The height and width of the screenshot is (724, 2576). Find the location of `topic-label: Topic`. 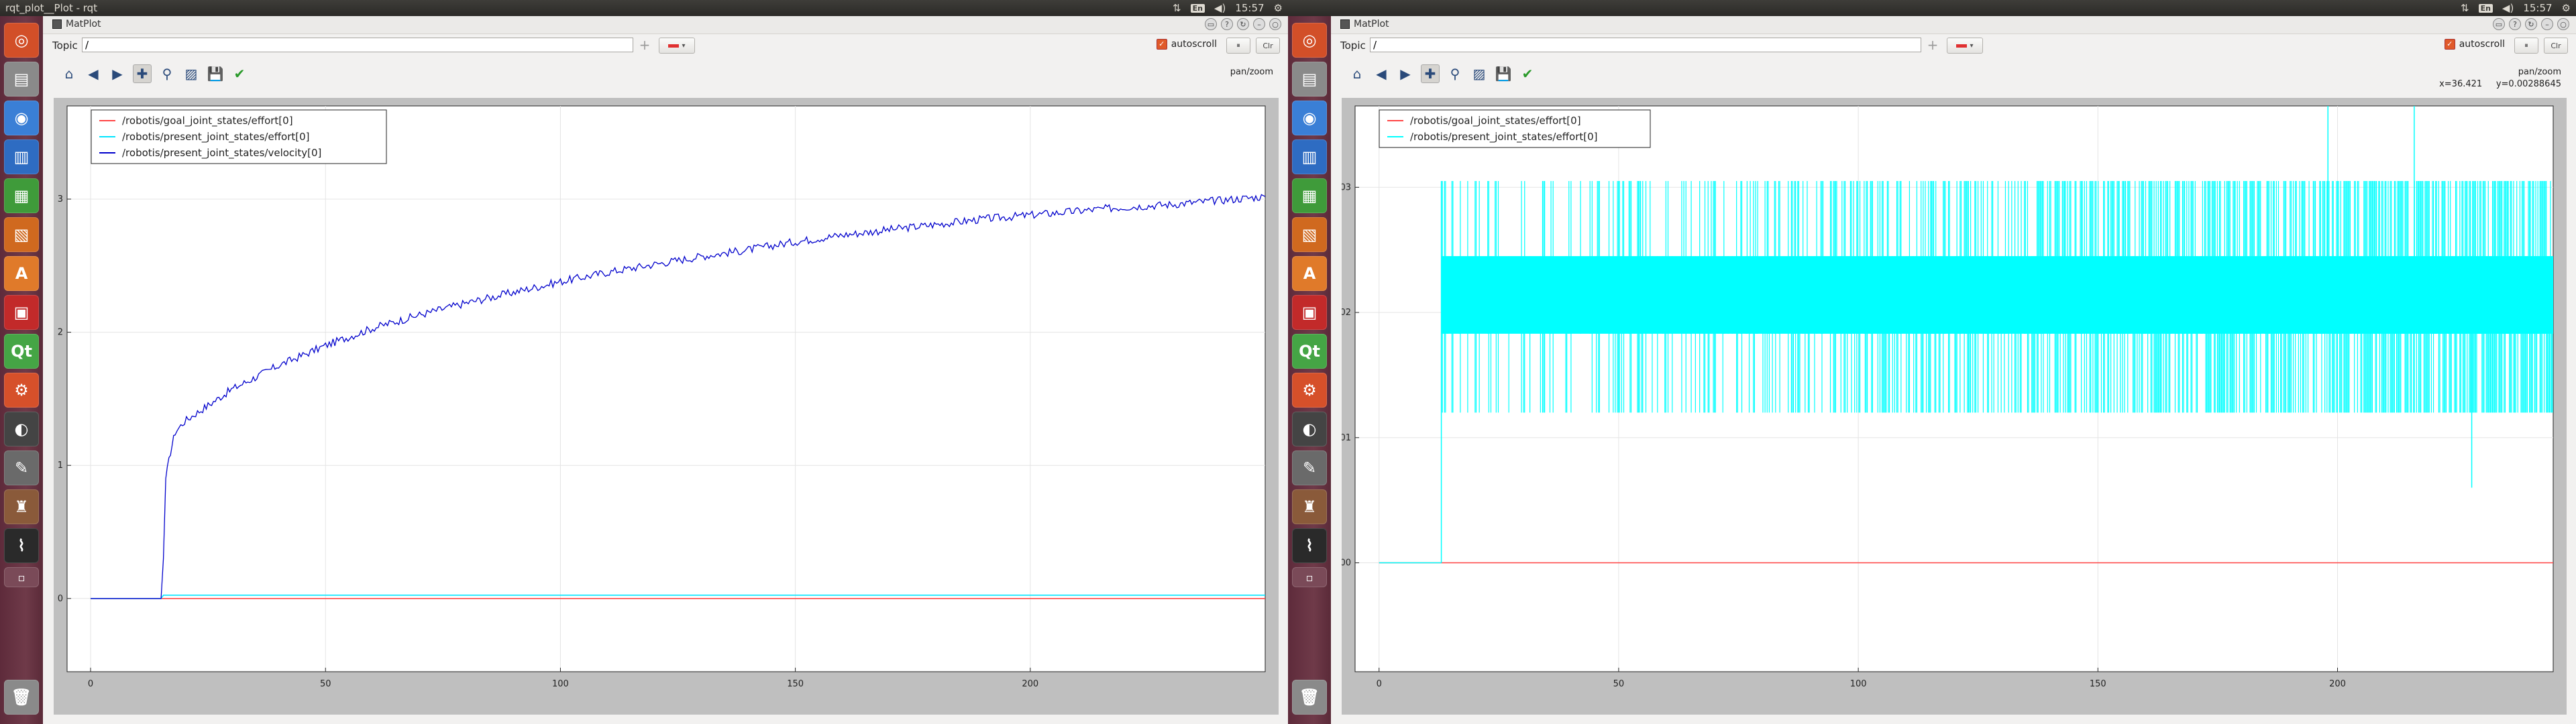

topic-label: Topic is located at coordinates (1353, 46).